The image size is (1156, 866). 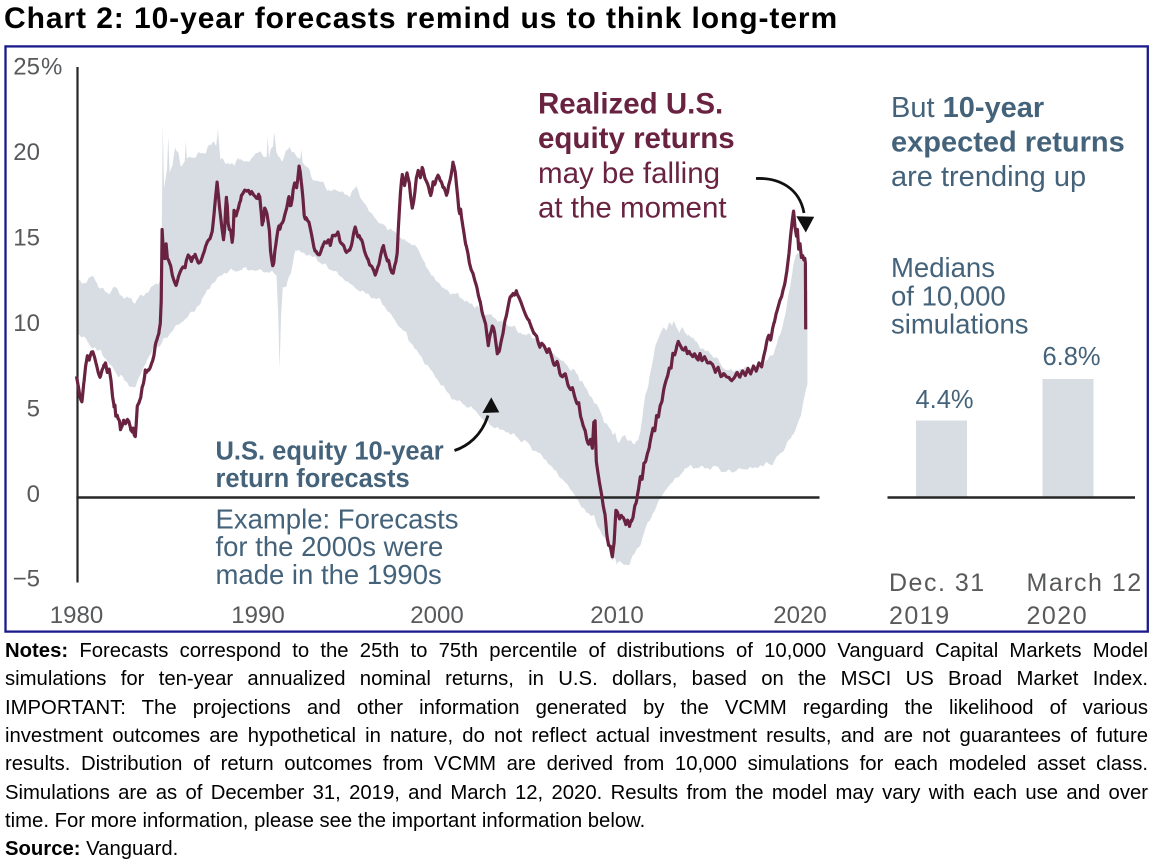 I want to click on svg-text: −5, so click(x=26, y=579).